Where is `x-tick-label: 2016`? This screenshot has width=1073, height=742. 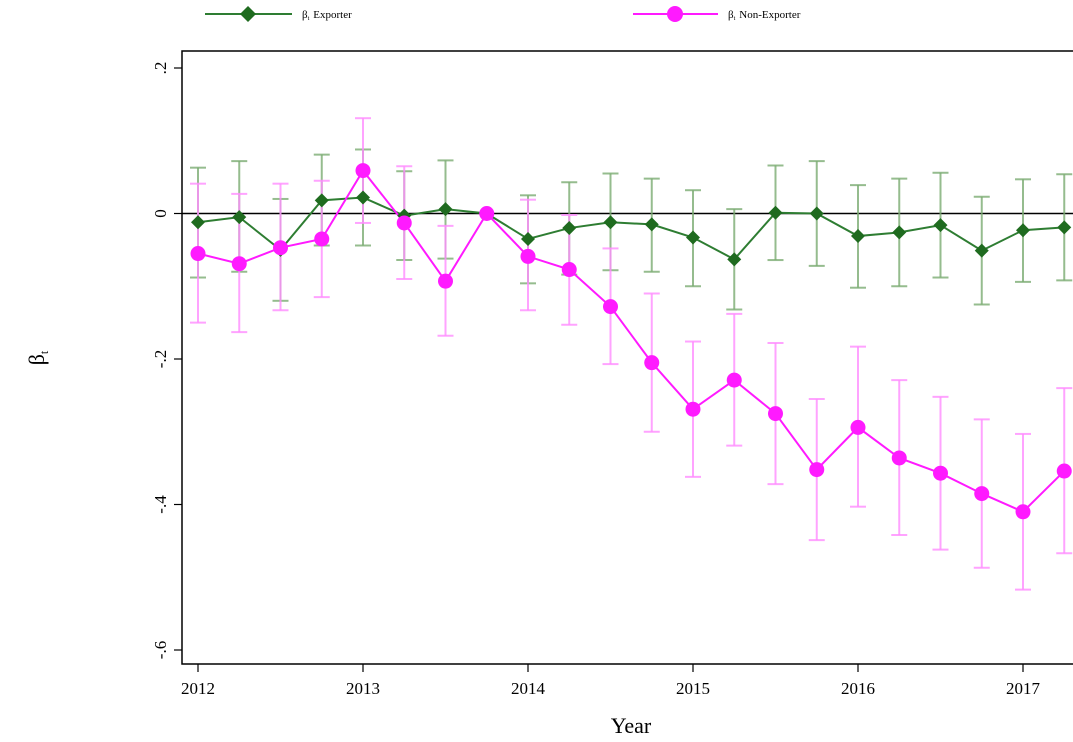
x-tick-label: 2016 is located at coordinates (858, 688).